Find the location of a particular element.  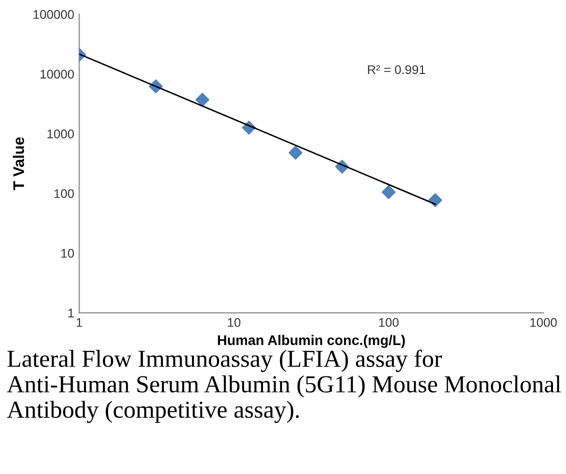

annotation: R² = 0.991 is located at coordinates (397, 69).